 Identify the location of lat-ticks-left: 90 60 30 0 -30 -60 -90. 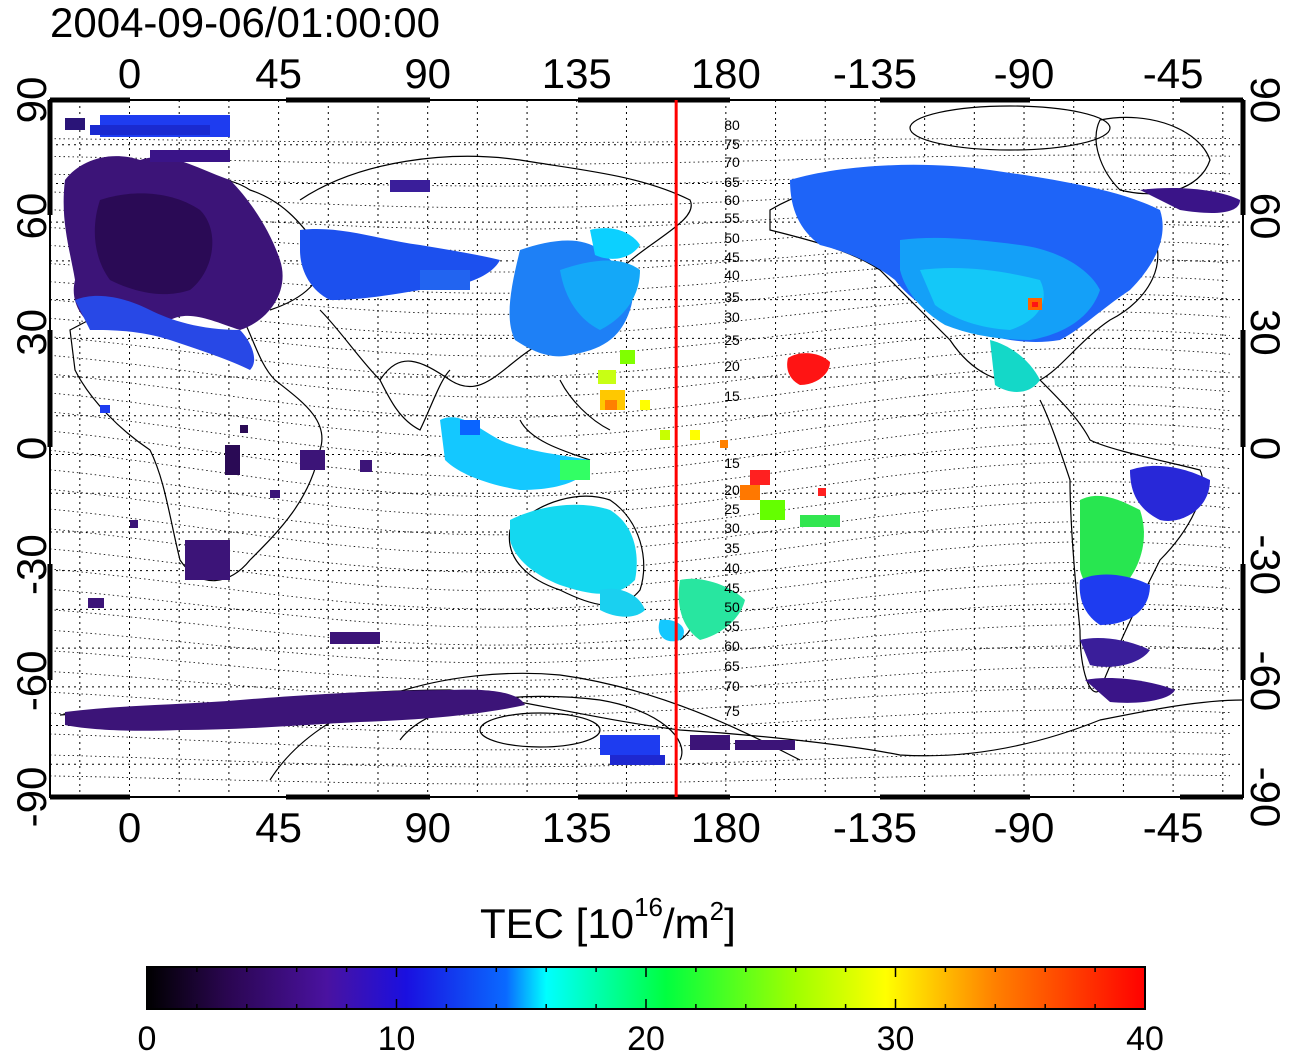
(31, 452).